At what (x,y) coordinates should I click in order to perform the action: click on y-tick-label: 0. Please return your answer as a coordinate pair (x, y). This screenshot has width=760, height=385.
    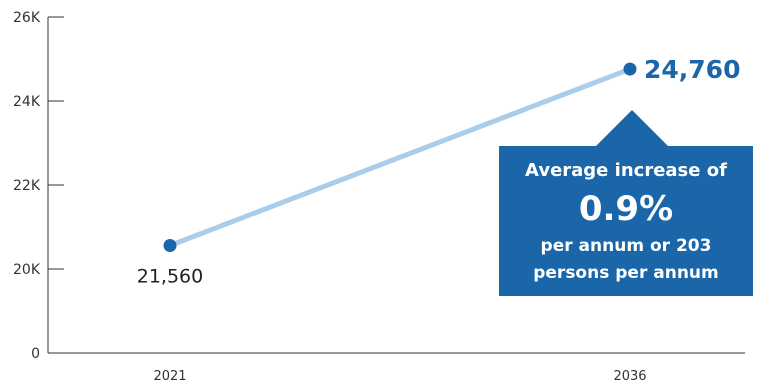
    Looking at the image, I should click on (35, 354).